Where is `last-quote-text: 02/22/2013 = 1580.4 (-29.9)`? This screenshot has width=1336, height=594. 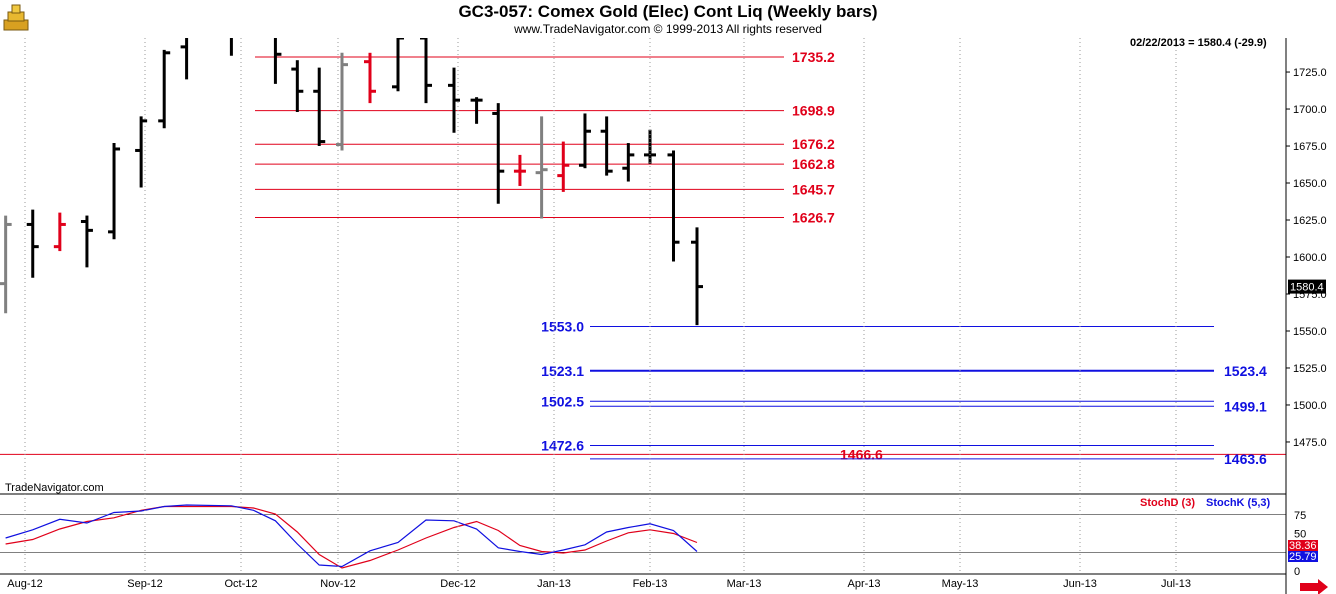 last-quote-text: 02/22/2013 = 1580.4 (-29.9) is located at coordinates (1198, 43).